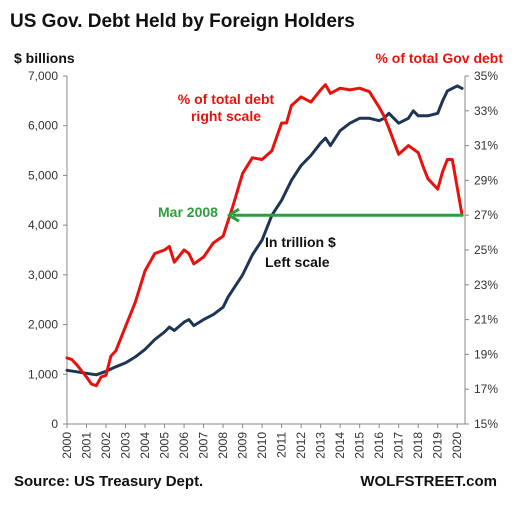  What do you see at coordinates (106, 445) in the screenshot?
I see `x-tick-label: 2002` at bounding box center [106, 445].